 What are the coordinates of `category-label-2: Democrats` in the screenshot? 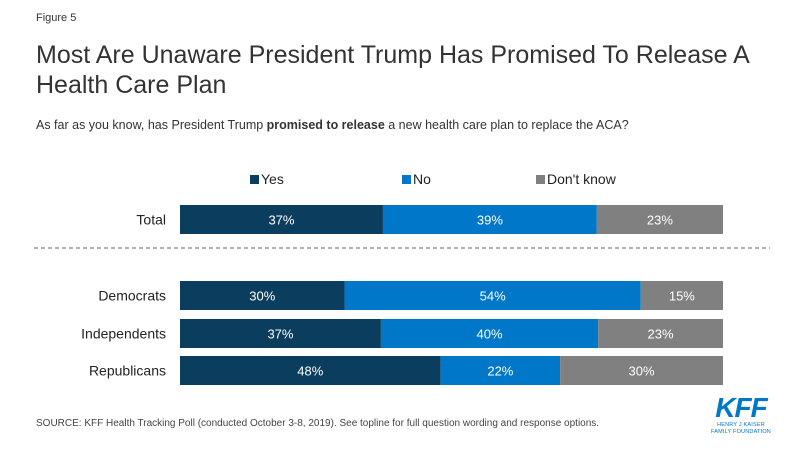 It's located at (132, 296).